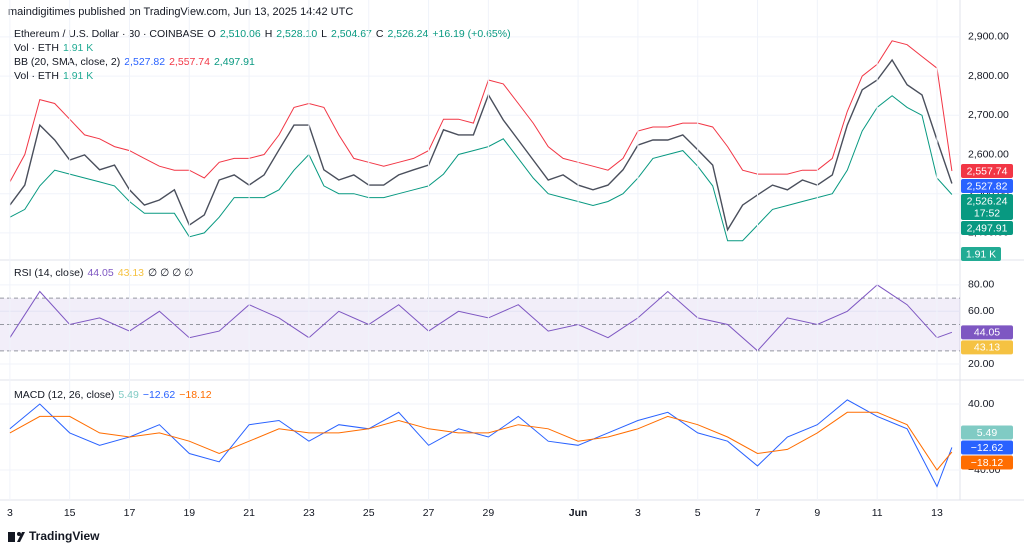 Image resolution: width=1024 pixels, height=553 pixels. Describe the element at coordinates (471, 34) in the screenshot. I see `legend-text: +16.19 (+0.65%)` at that location.